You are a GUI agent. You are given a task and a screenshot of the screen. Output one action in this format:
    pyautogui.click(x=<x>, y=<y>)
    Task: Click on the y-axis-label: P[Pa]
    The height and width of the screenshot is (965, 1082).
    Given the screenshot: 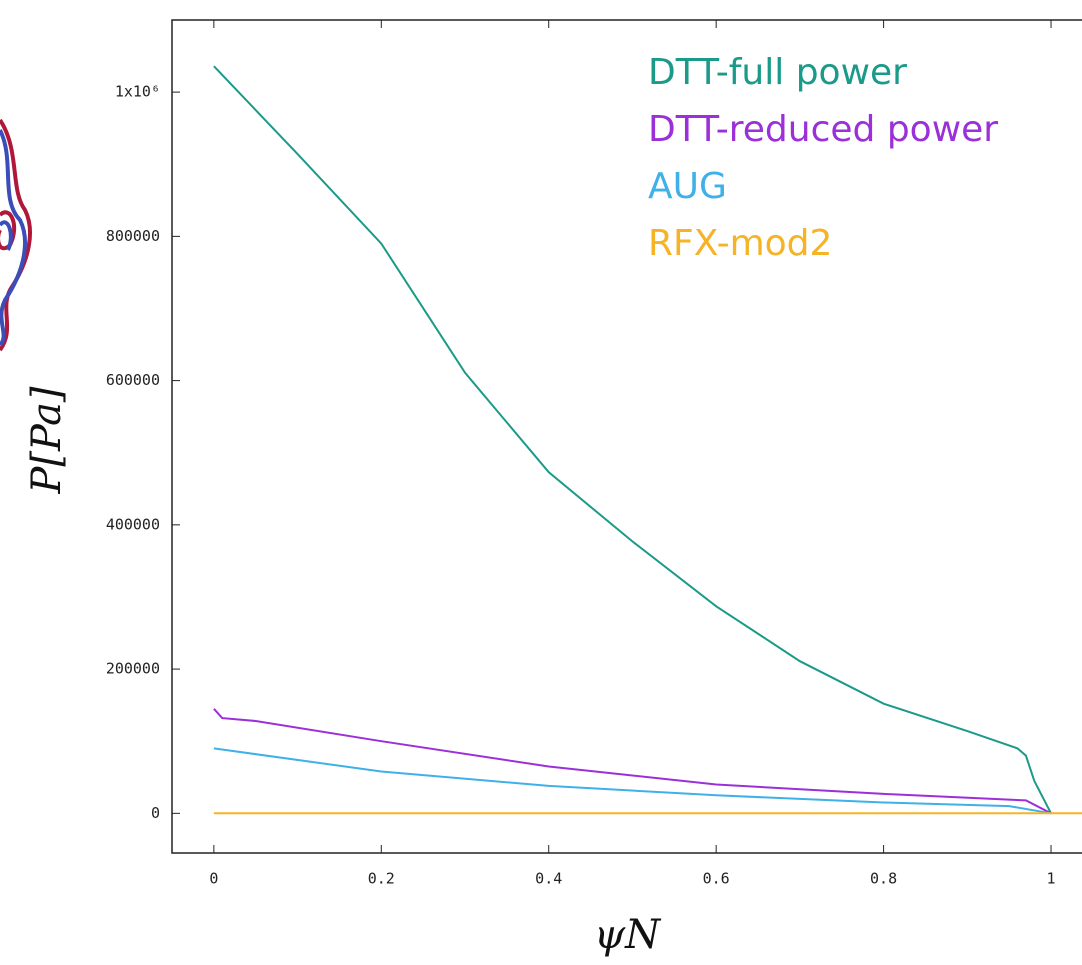 What is the action you would take?
    pyautogui.click(x=47, y=440)
    